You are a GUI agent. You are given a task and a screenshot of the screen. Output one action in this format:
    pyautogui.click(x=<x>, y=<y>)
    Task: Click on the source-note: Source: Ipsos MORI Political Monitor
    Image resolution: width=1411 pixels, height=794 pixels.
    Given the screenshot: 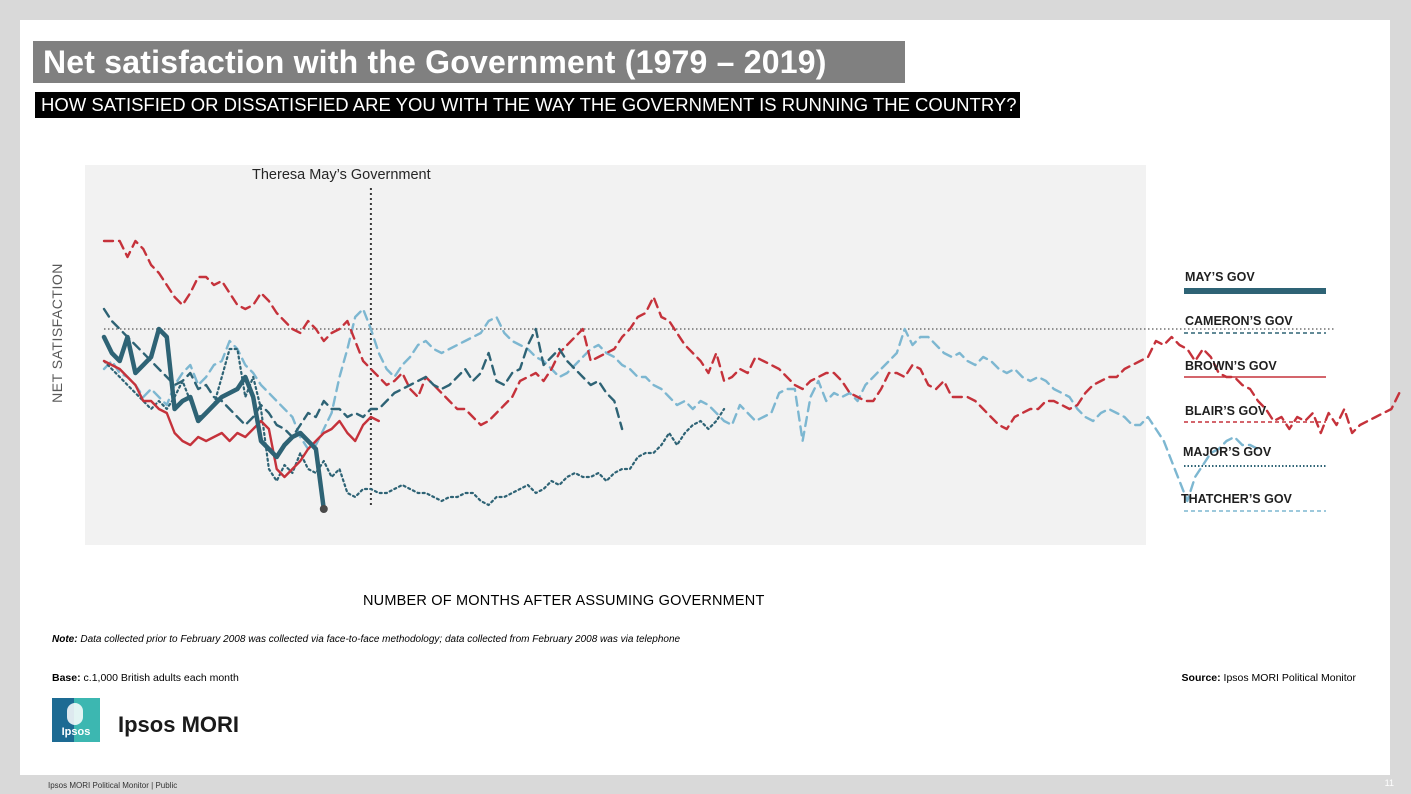 What is the action you would take?
    pyautogui.click(x=1269, y=678)
    